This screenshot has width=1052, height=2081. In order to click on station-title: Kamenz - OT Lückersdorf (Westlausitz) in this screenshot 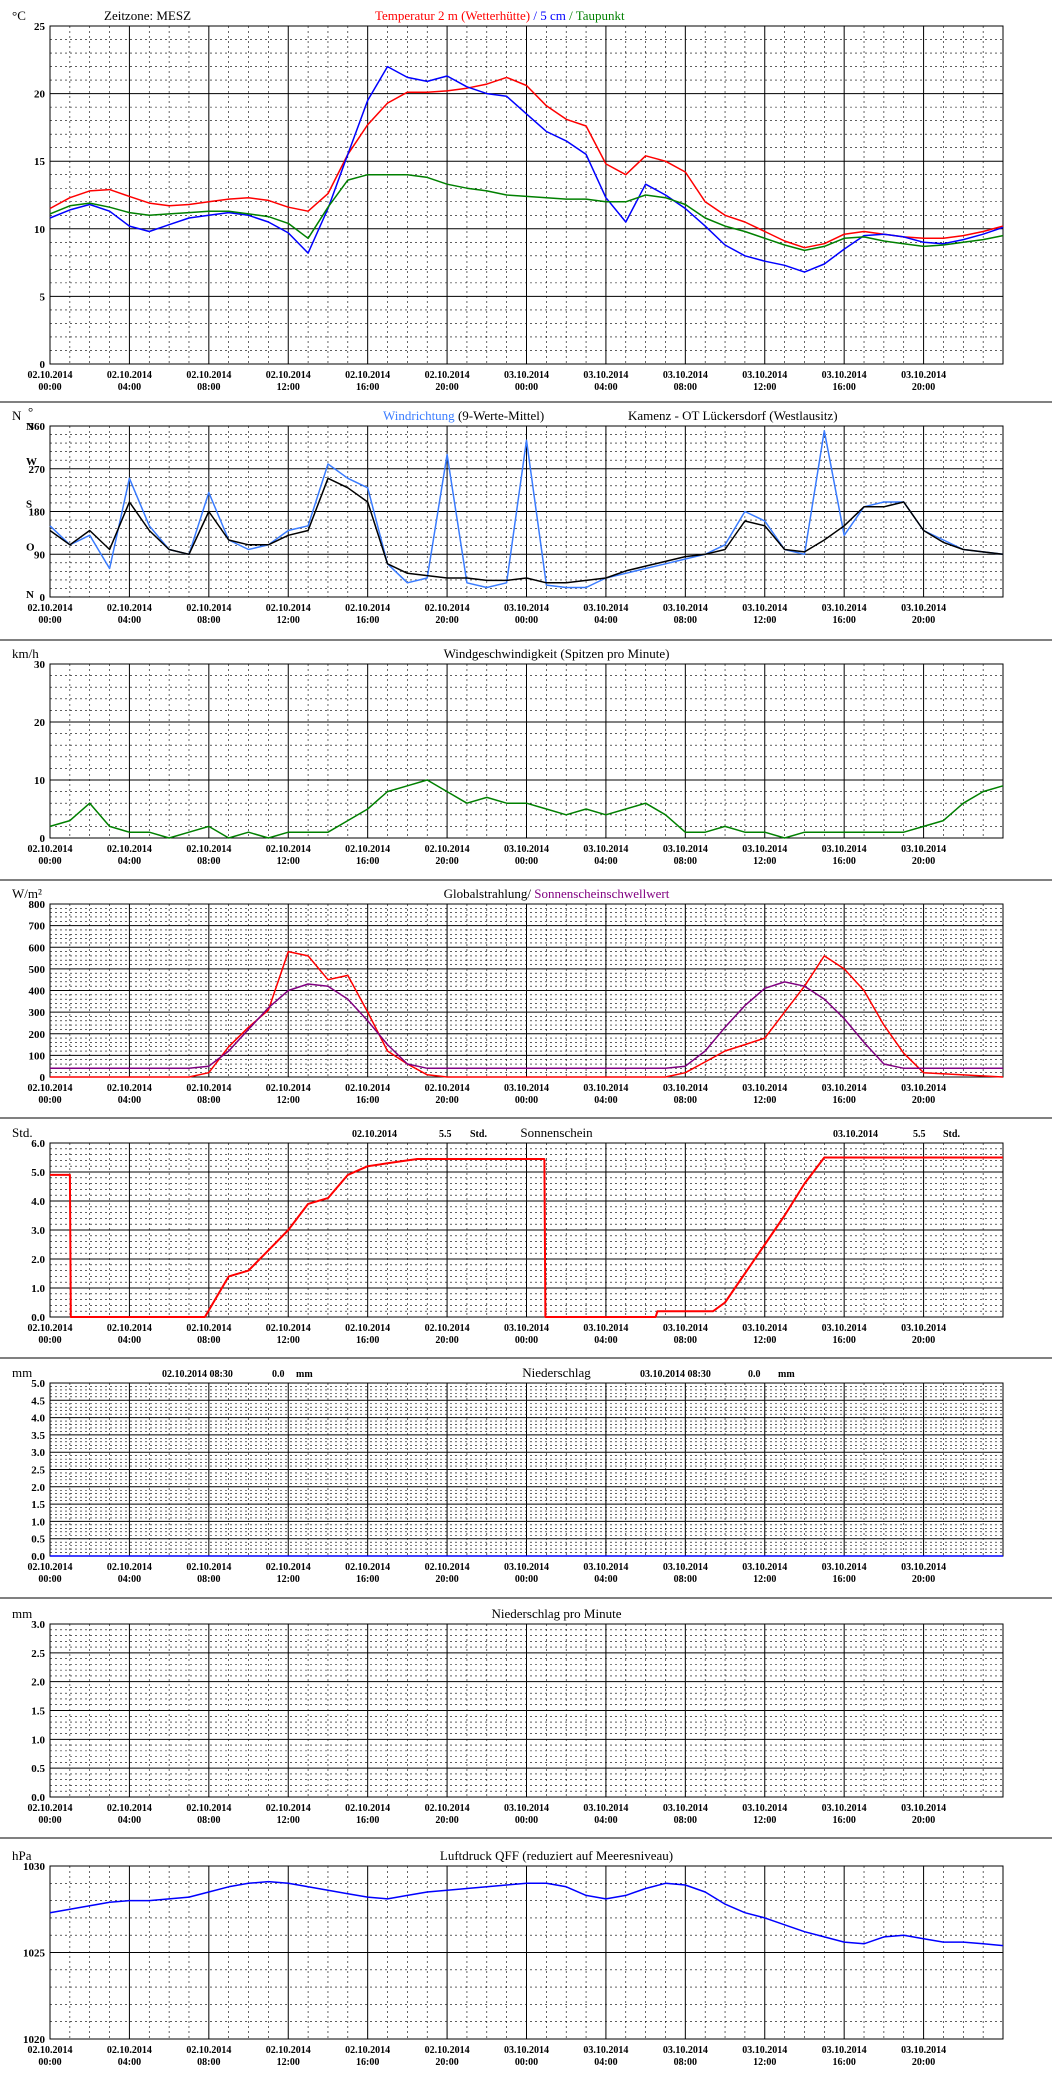, I will do `click(733, 415)`.